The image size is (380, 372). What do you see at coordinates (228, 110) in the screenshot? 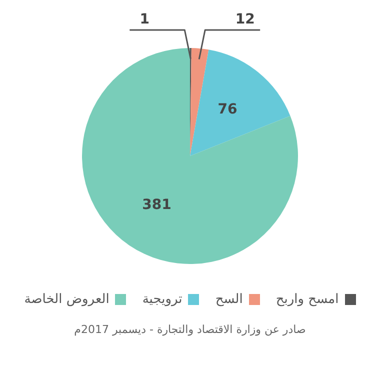
I see `data-label: 76` at bounding box center [228, 110].